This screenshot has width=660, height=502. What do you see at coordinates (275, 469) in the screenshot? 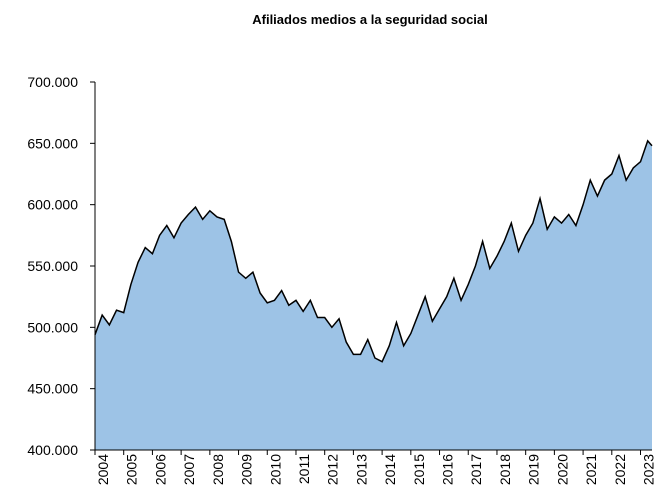
I see `x-tick-label: 2010` at bounding box center [275, 469].